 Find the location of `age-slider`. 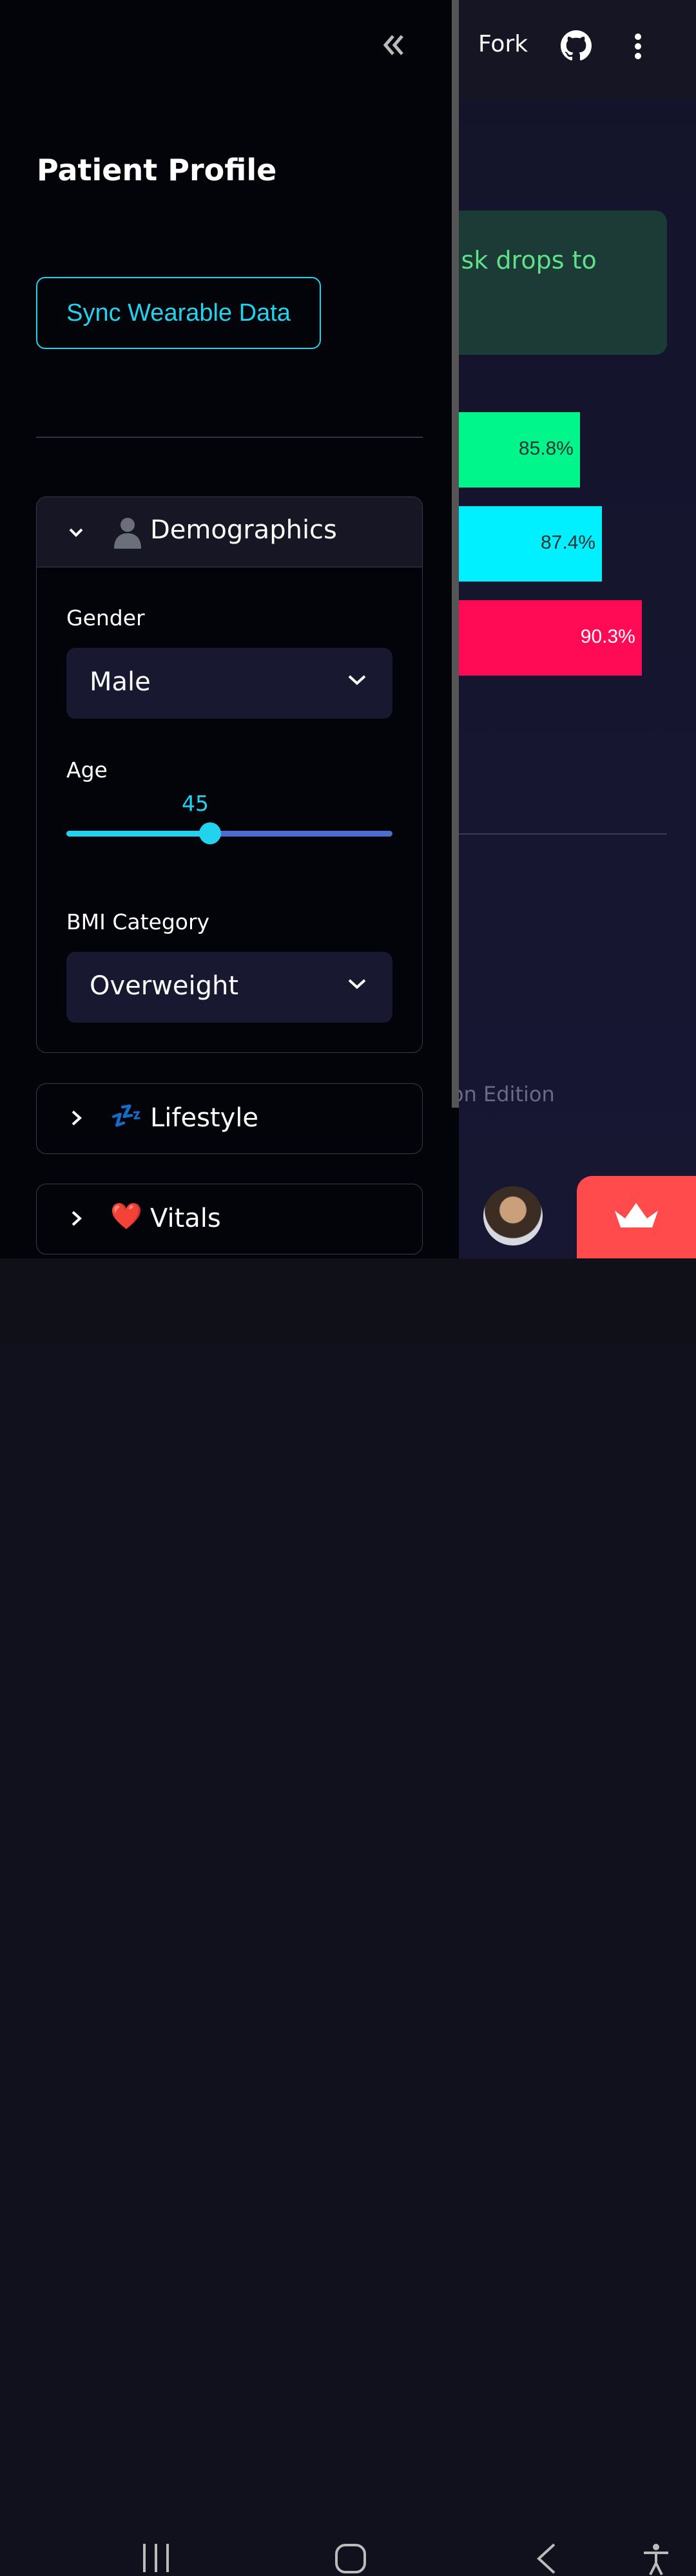

age-slider is located at coordinates (229, 833).